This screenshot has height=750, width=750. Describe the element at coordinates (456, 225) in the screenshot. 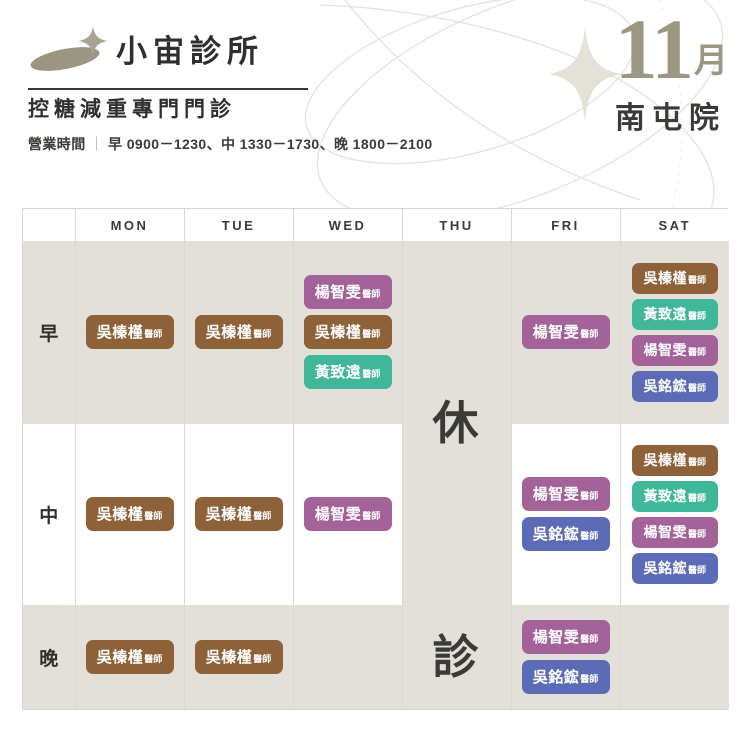

I see `day-header-thu: THU` at that location.